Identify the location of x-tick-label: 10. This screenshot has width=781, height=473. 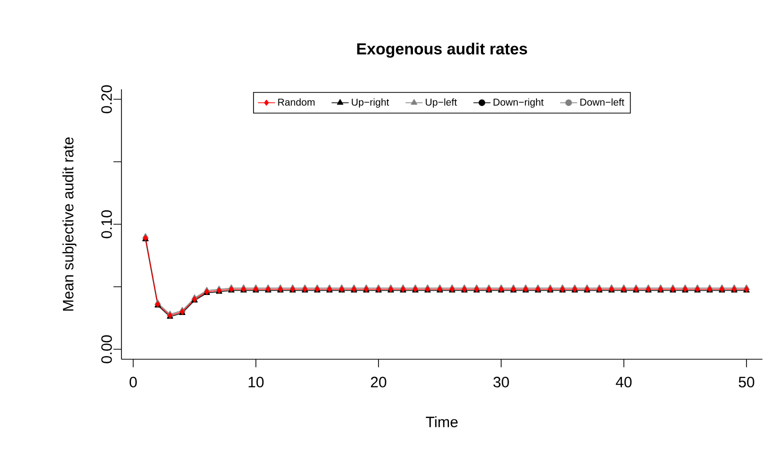
(256, 382).